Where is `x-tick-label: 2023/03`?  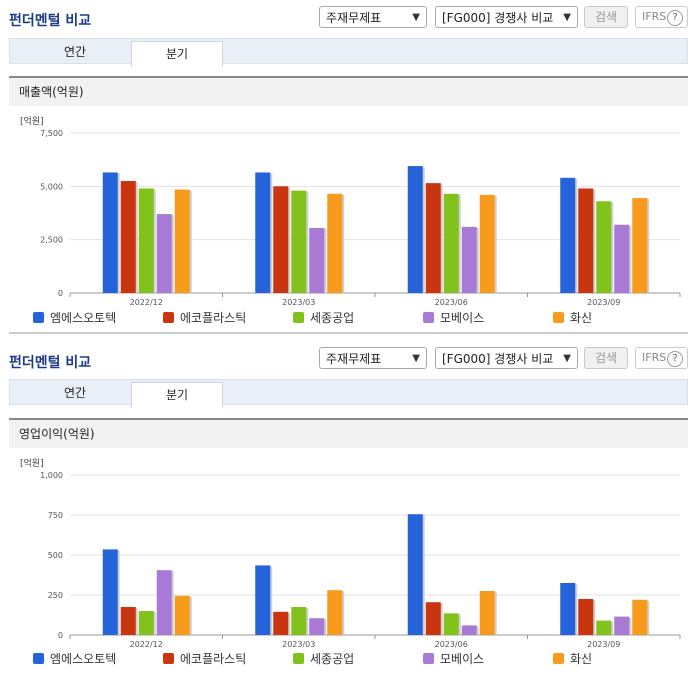 x-tick-label: 2023/03 is located at coordinates (298, 302).